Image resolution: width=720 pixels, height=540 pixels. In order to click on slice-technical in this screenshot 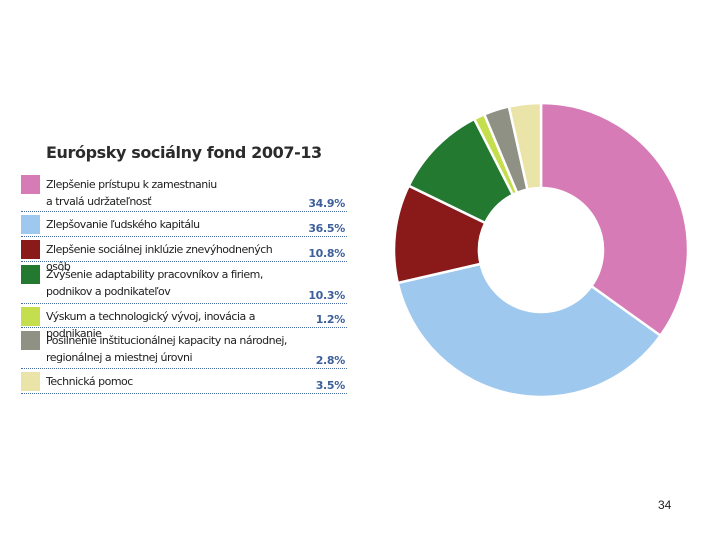, I will do `click(525, 146)`.